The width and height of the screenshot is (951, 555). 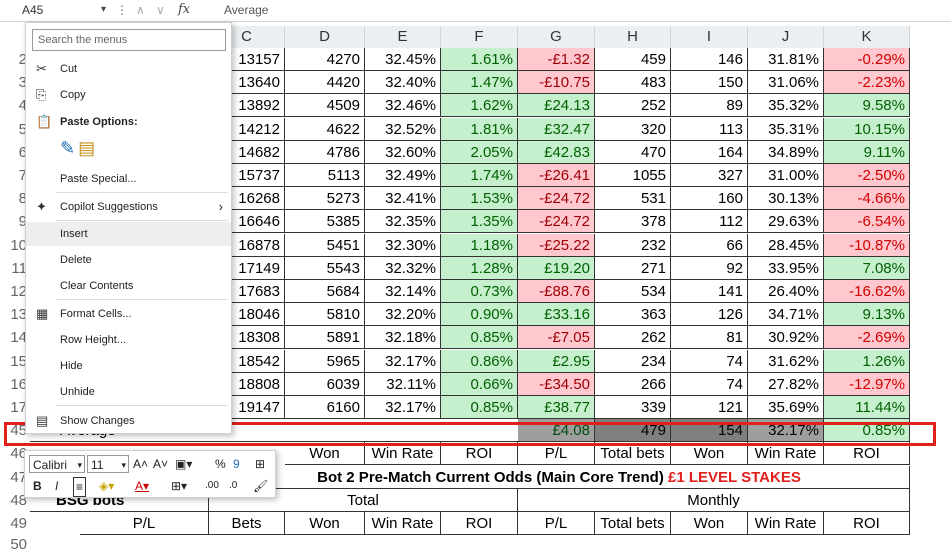 I want to click on table-cell: 1.28%, so click(x=479, y=268).